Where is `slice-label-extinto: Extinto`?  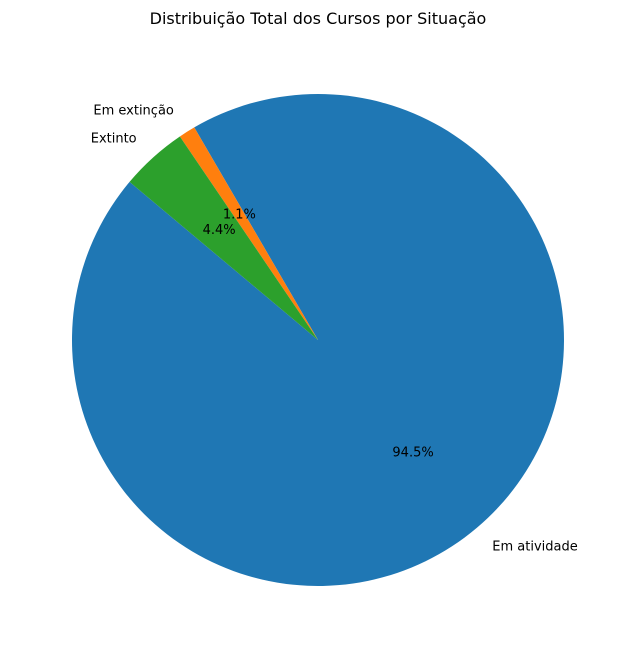
slice-label-extinto: Extinto is located at coordinates (114, 139).